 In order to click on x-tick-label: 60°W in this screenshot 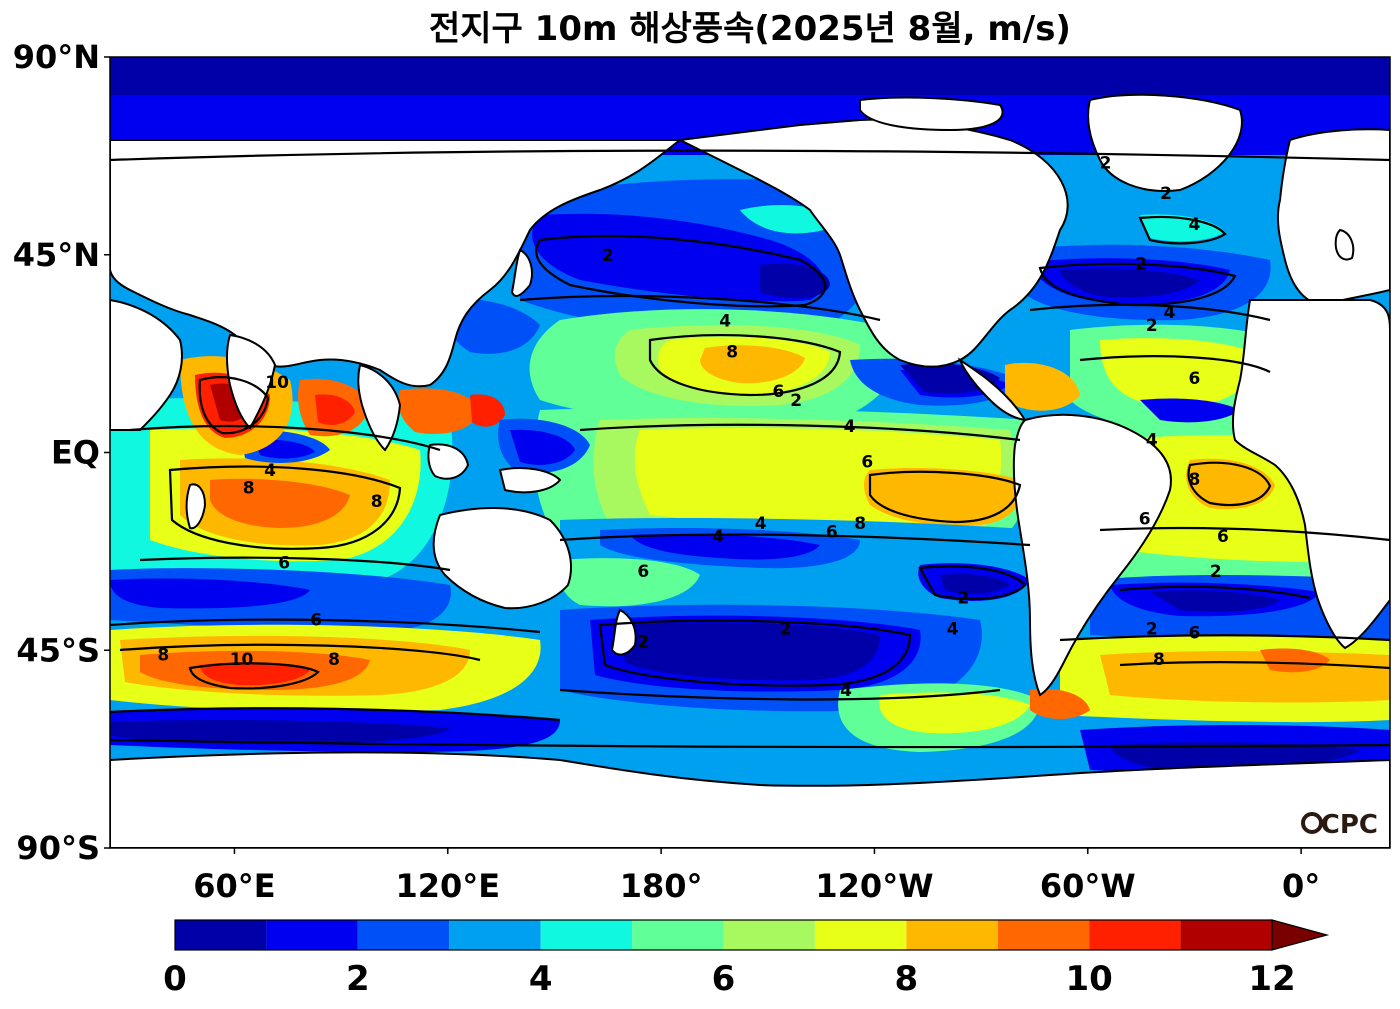, I will do `click(1088, 886)`.